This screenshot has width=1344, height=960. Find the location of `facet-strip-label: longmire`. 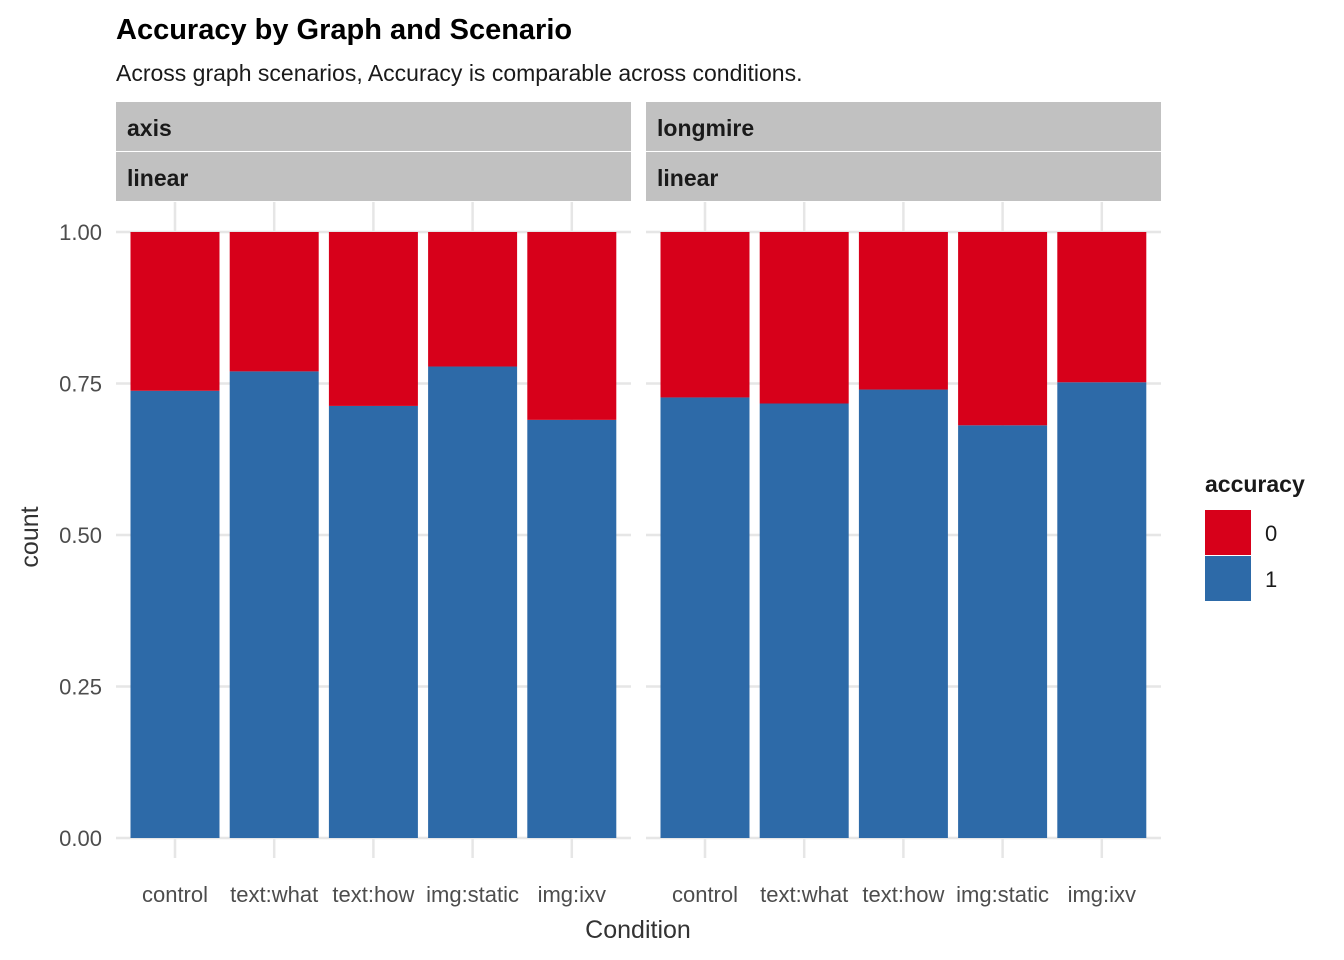

facet-strip-label: longmire is located at coordinates (705, 128).